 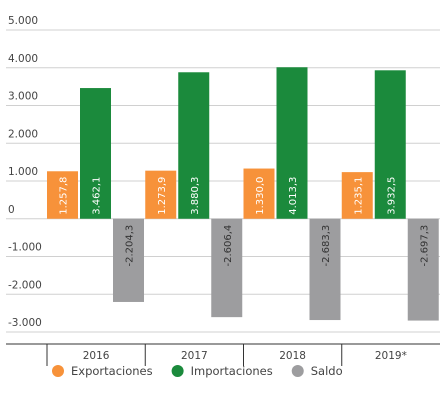 What do you see at coordinates (25, 323) in the screenshot?
I see `y-tick-label: -3.000` at bounding box center [25, 323].